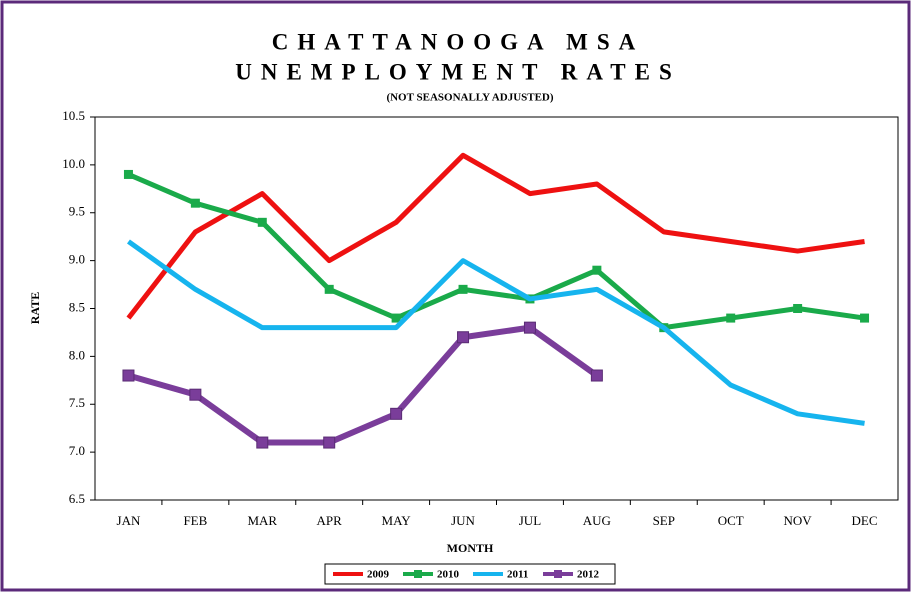 The height and width of the screenshot is (592, 911). Describe the element at coordinates (448, 575) in the screenshot. I see `legend-label: 2010` at that location.